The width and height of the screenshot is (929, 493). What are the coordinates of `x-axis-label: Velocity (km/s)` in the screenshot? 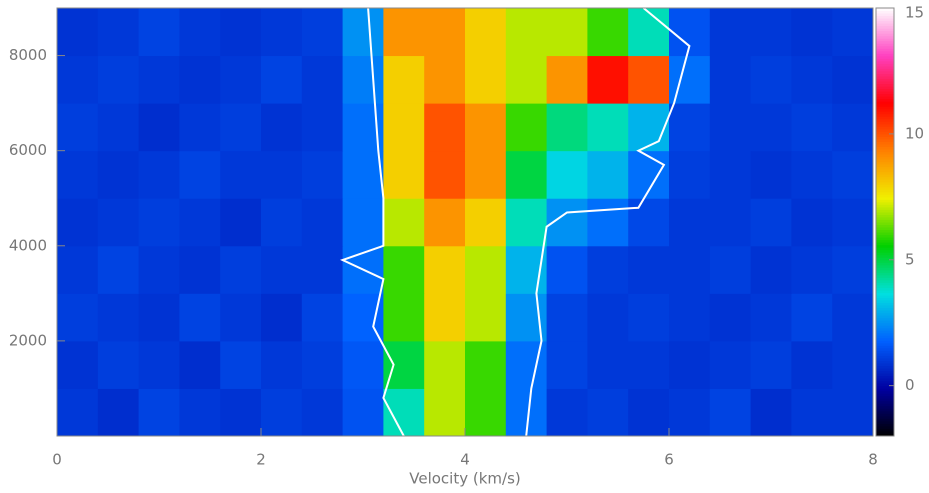 It's located at (464, 479).